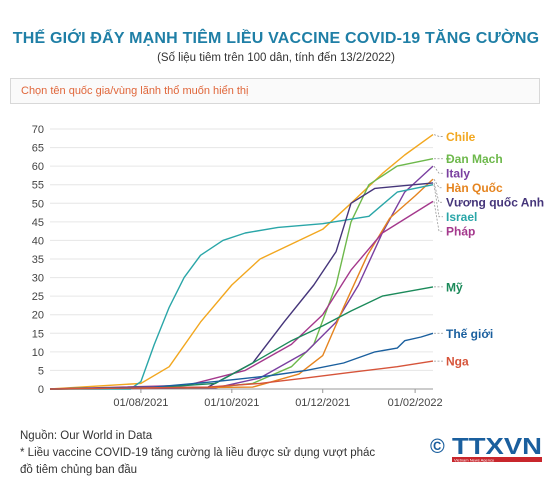 This screenshot has height=481, width=552. I want to click on series-label: Italy, so click(458, 174).